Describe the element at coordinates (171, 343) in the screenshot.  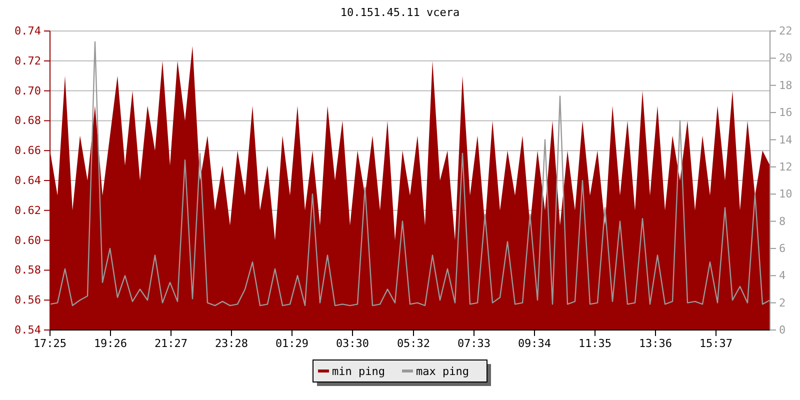
I see `x-tick-label: 21:27` at that location.